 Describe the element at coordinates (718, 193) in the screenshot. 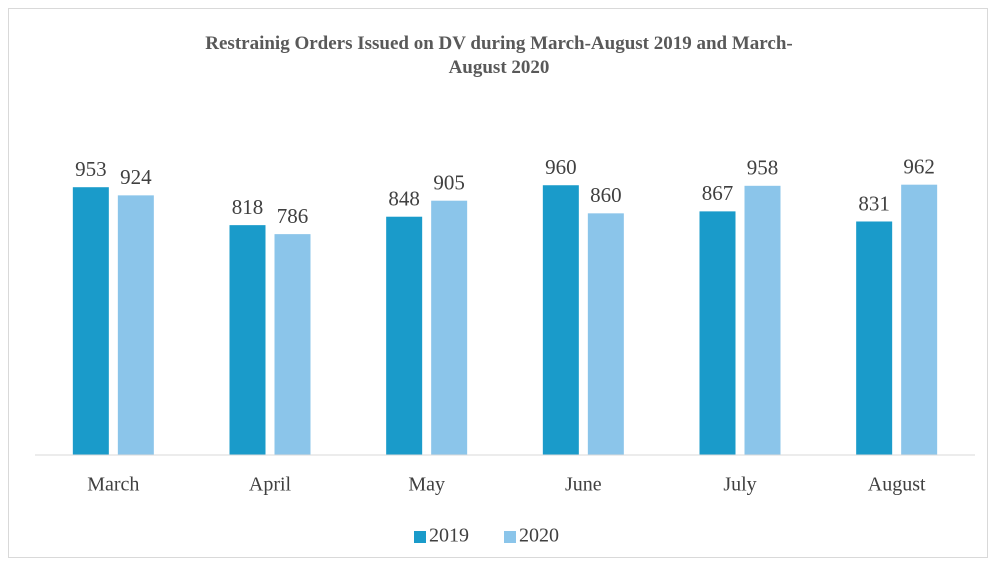

I see `data-label: 867` at that location.